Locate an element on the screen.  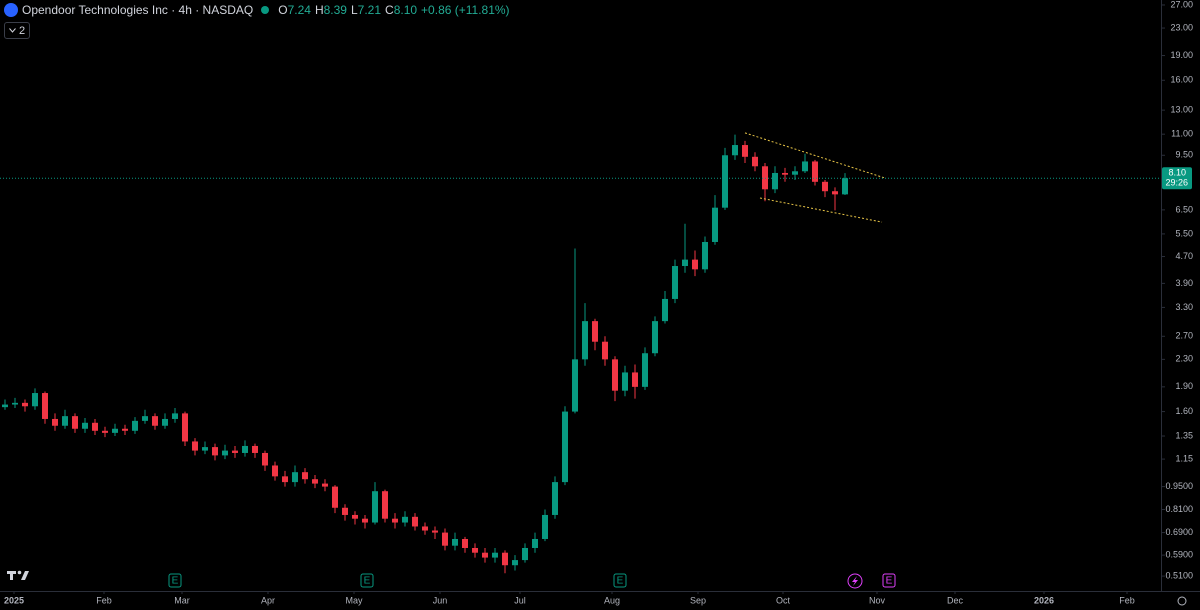
last-price-label: 8.10 is located at coordinates (1177, 173).